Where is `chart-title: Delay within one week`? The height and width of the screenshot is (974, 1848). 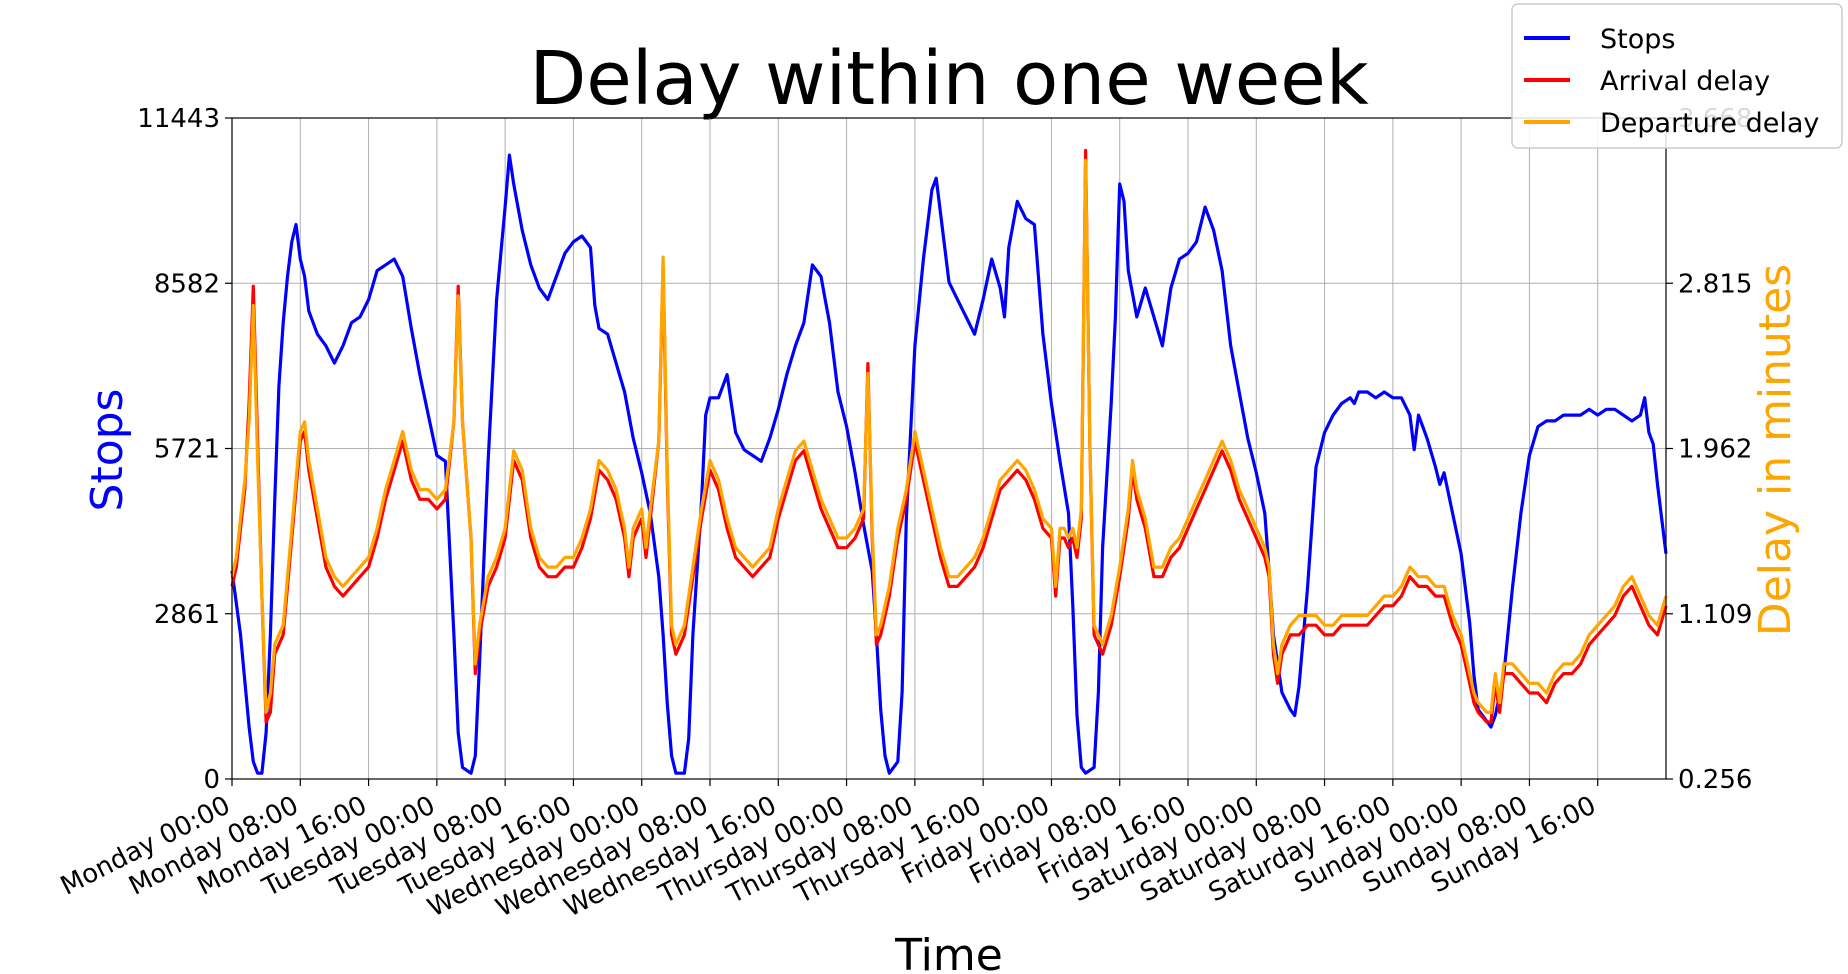 chart-title: Delay within one week is located at coordinates (949, 79).